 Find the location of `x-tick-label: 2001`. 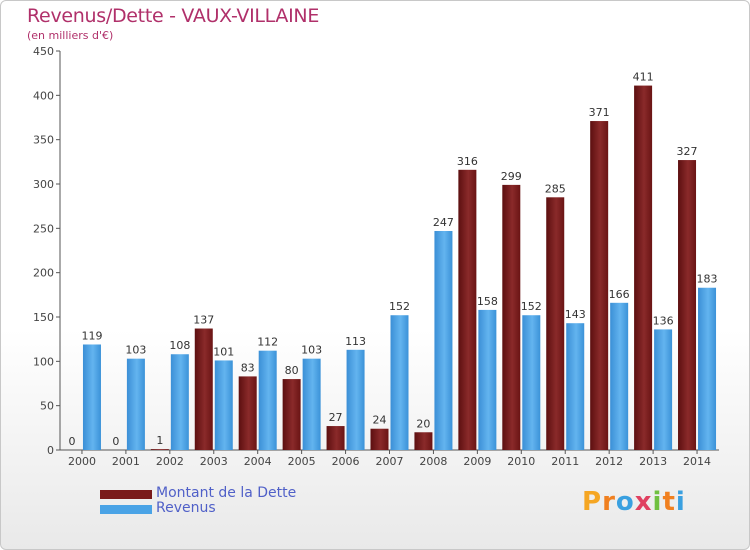

x-tick-label: 2001 is located at coordinates (126, 461).